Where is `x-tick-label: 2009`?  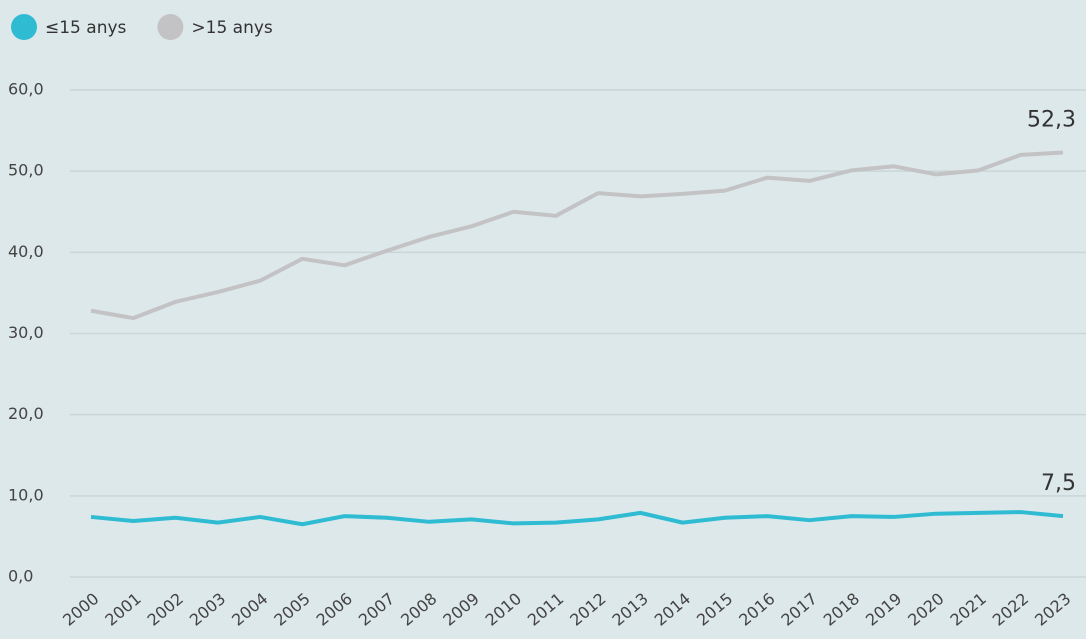
x-tick-label: 2009 is located at coordinates (460, 609).